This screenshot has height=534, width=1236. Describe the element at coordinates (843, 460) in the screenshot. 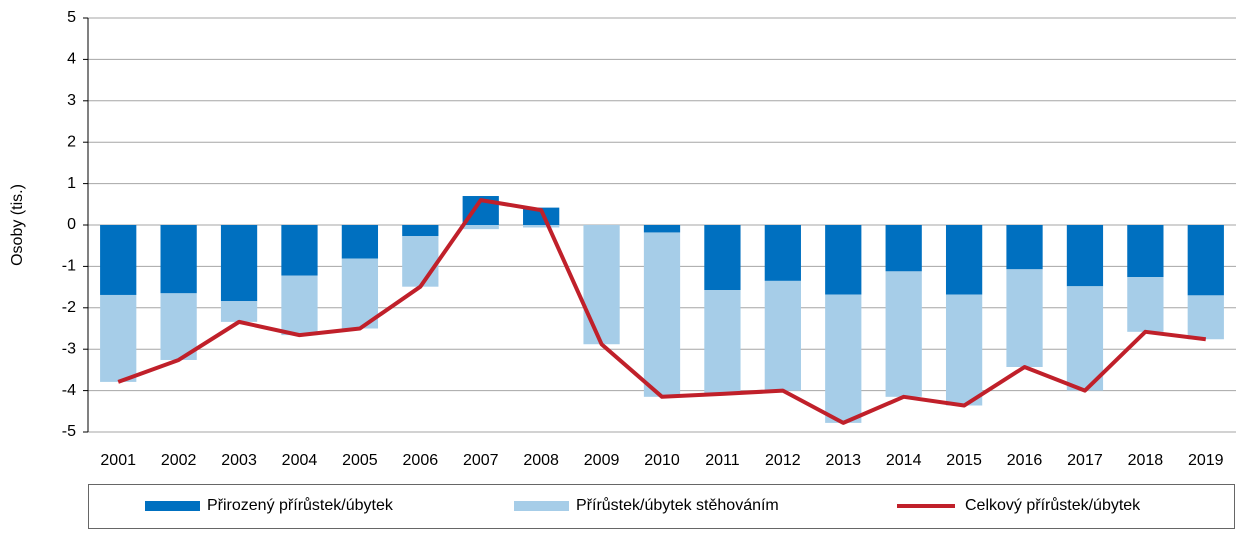

I see `x-tick-label: 2013` at that location.